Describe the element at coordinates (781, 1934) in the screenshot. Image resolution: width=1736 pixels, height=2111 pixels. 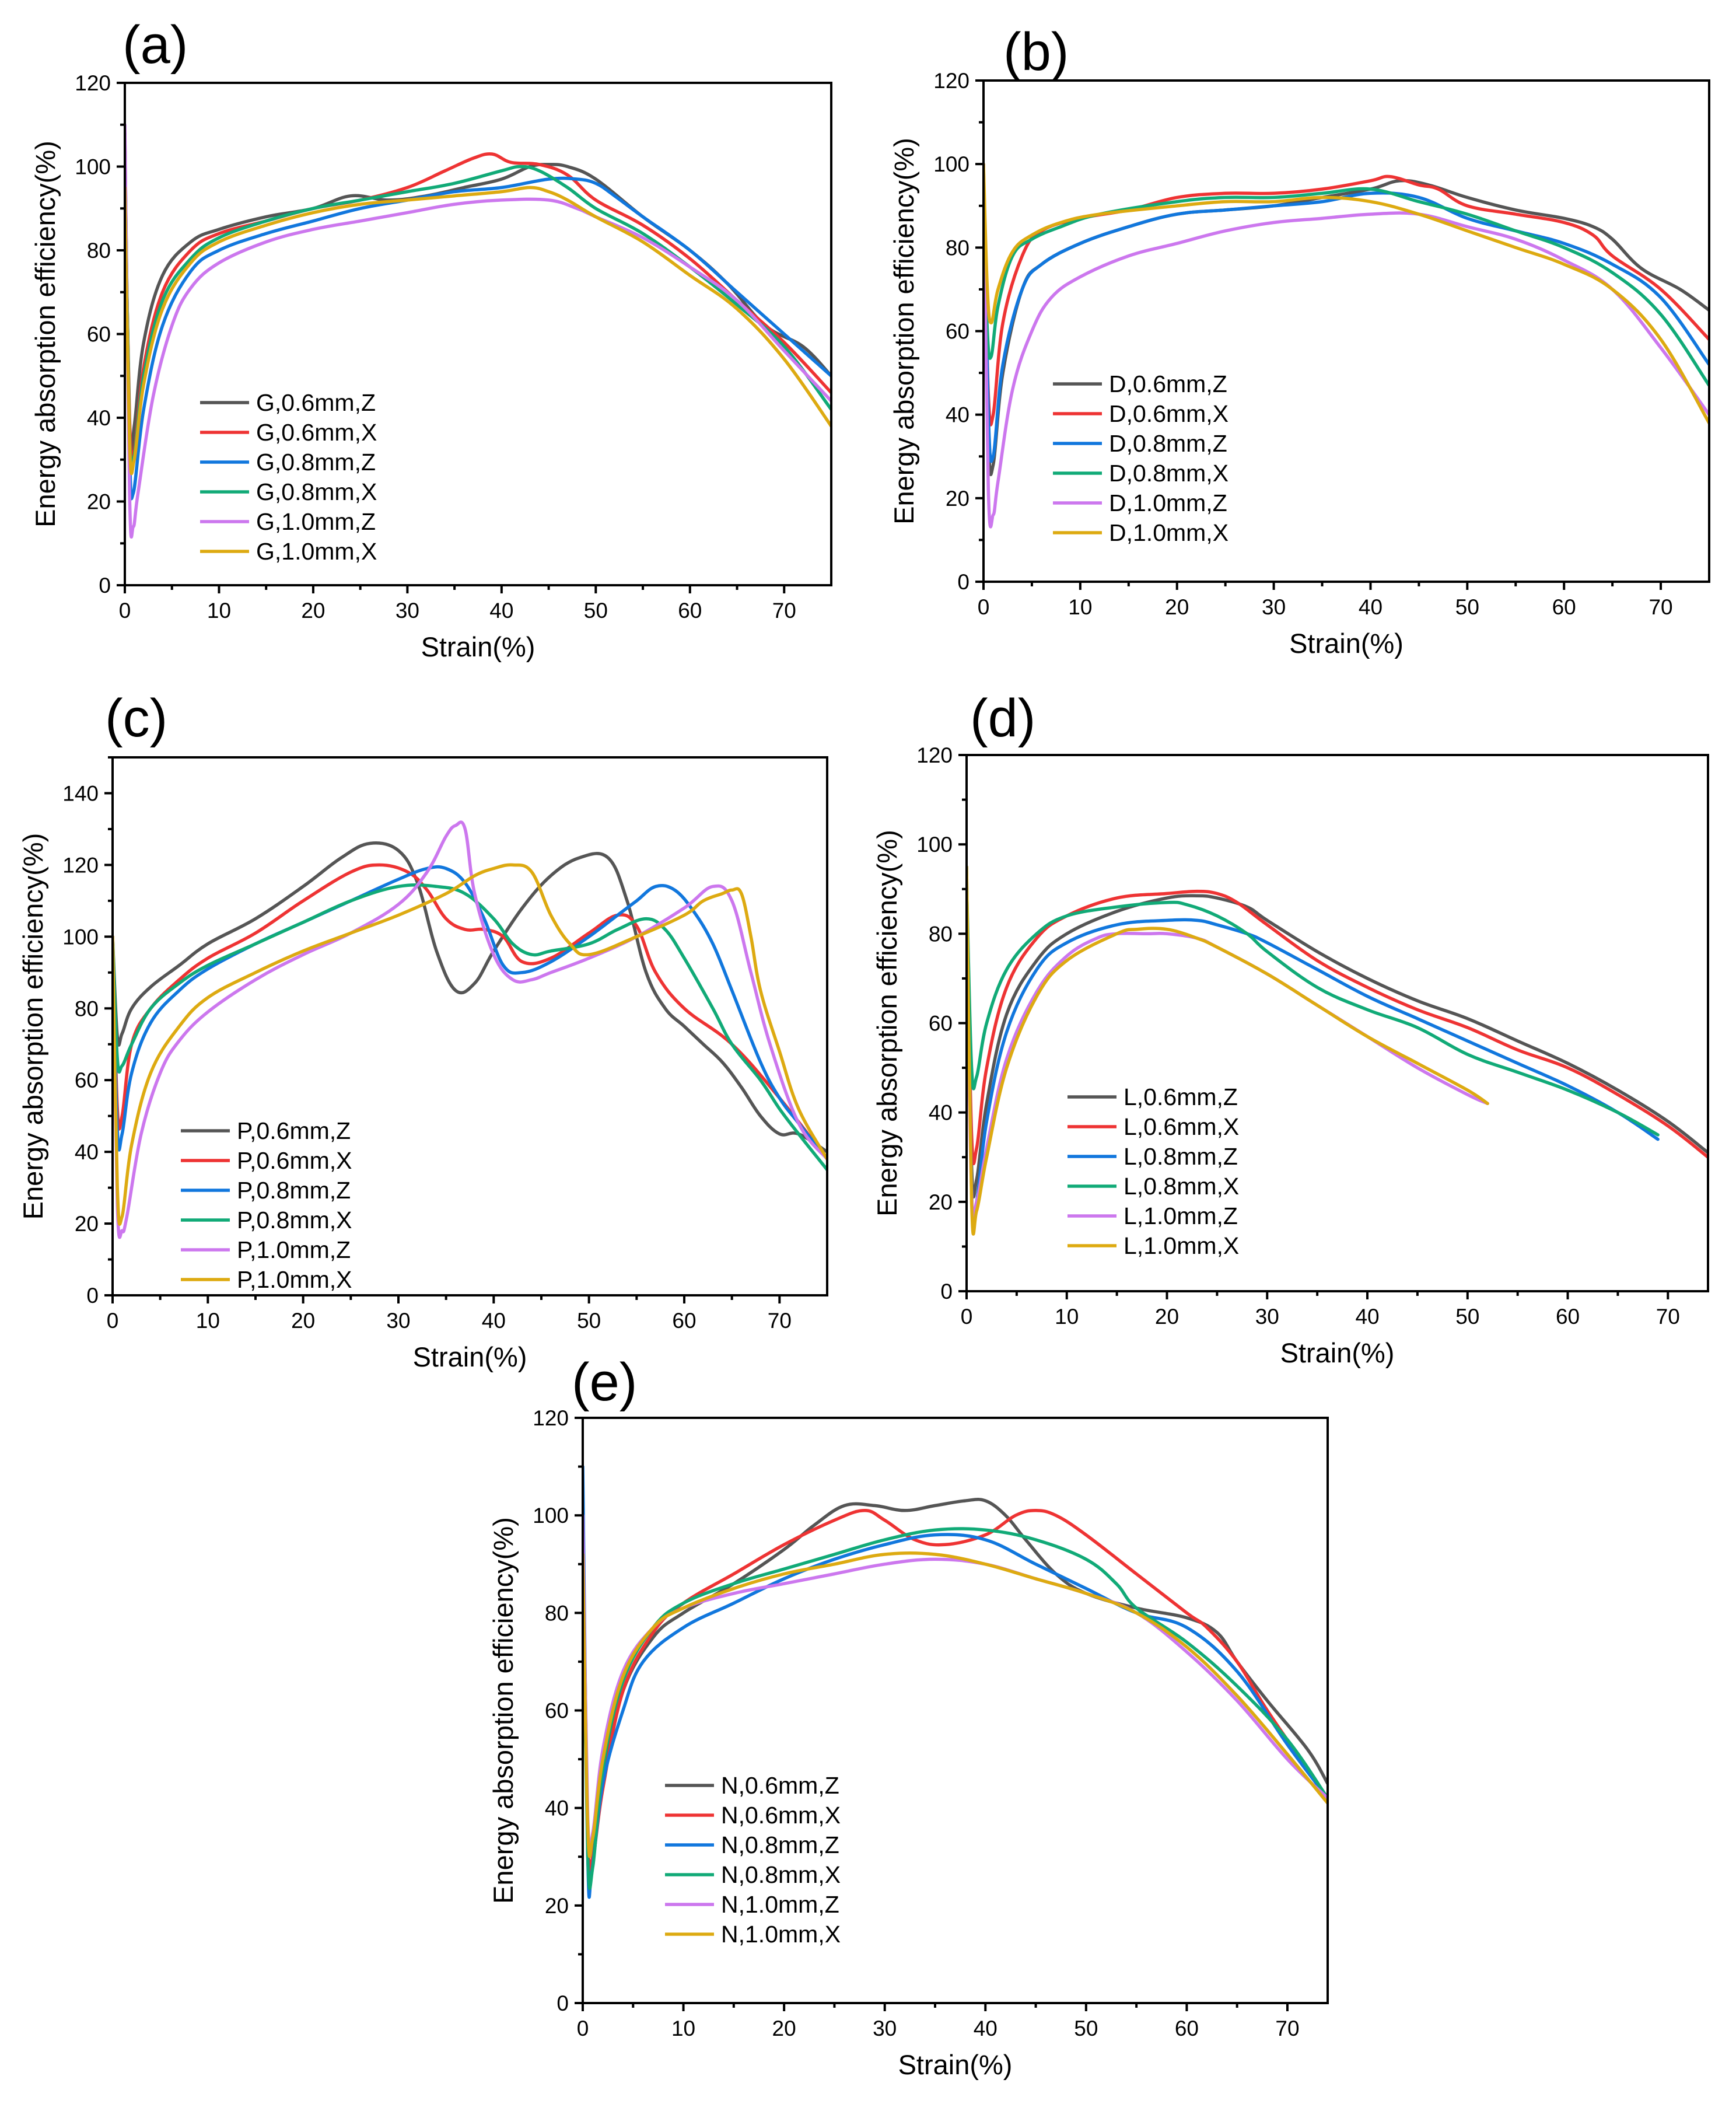
I see `legend-label: N,1.0mm,X` at that location.